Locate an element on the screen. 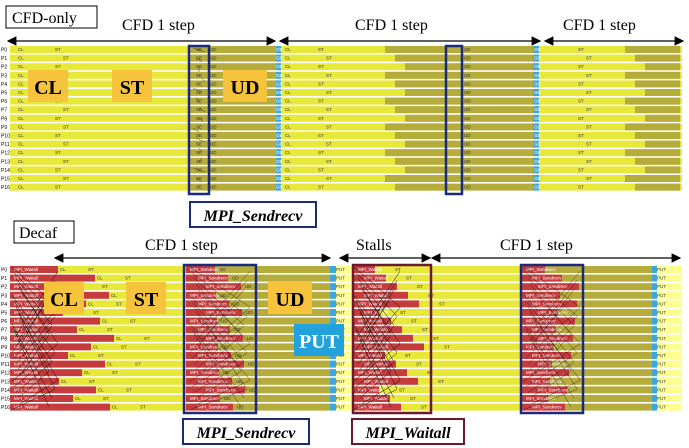 The width and height of the screenshot is (689, 448). bottom-rank-label: P2 is located at coordinates (4, 288).